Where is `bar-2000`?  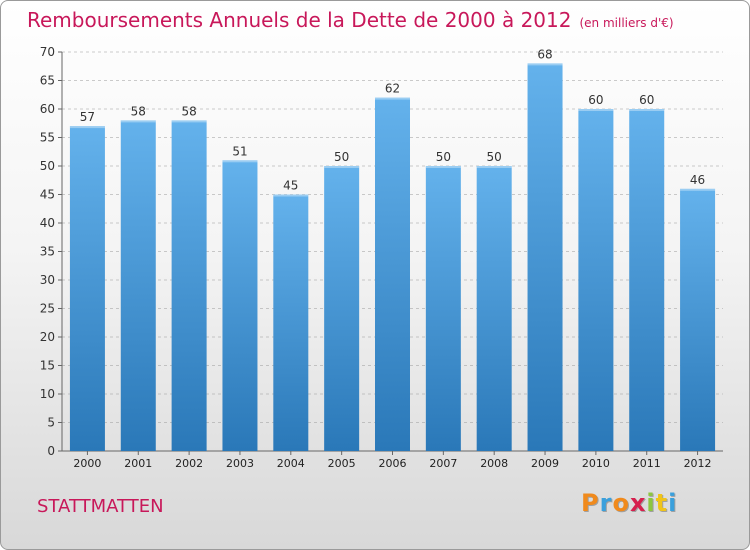
bar-2000 is located at coordinates (87, 288).